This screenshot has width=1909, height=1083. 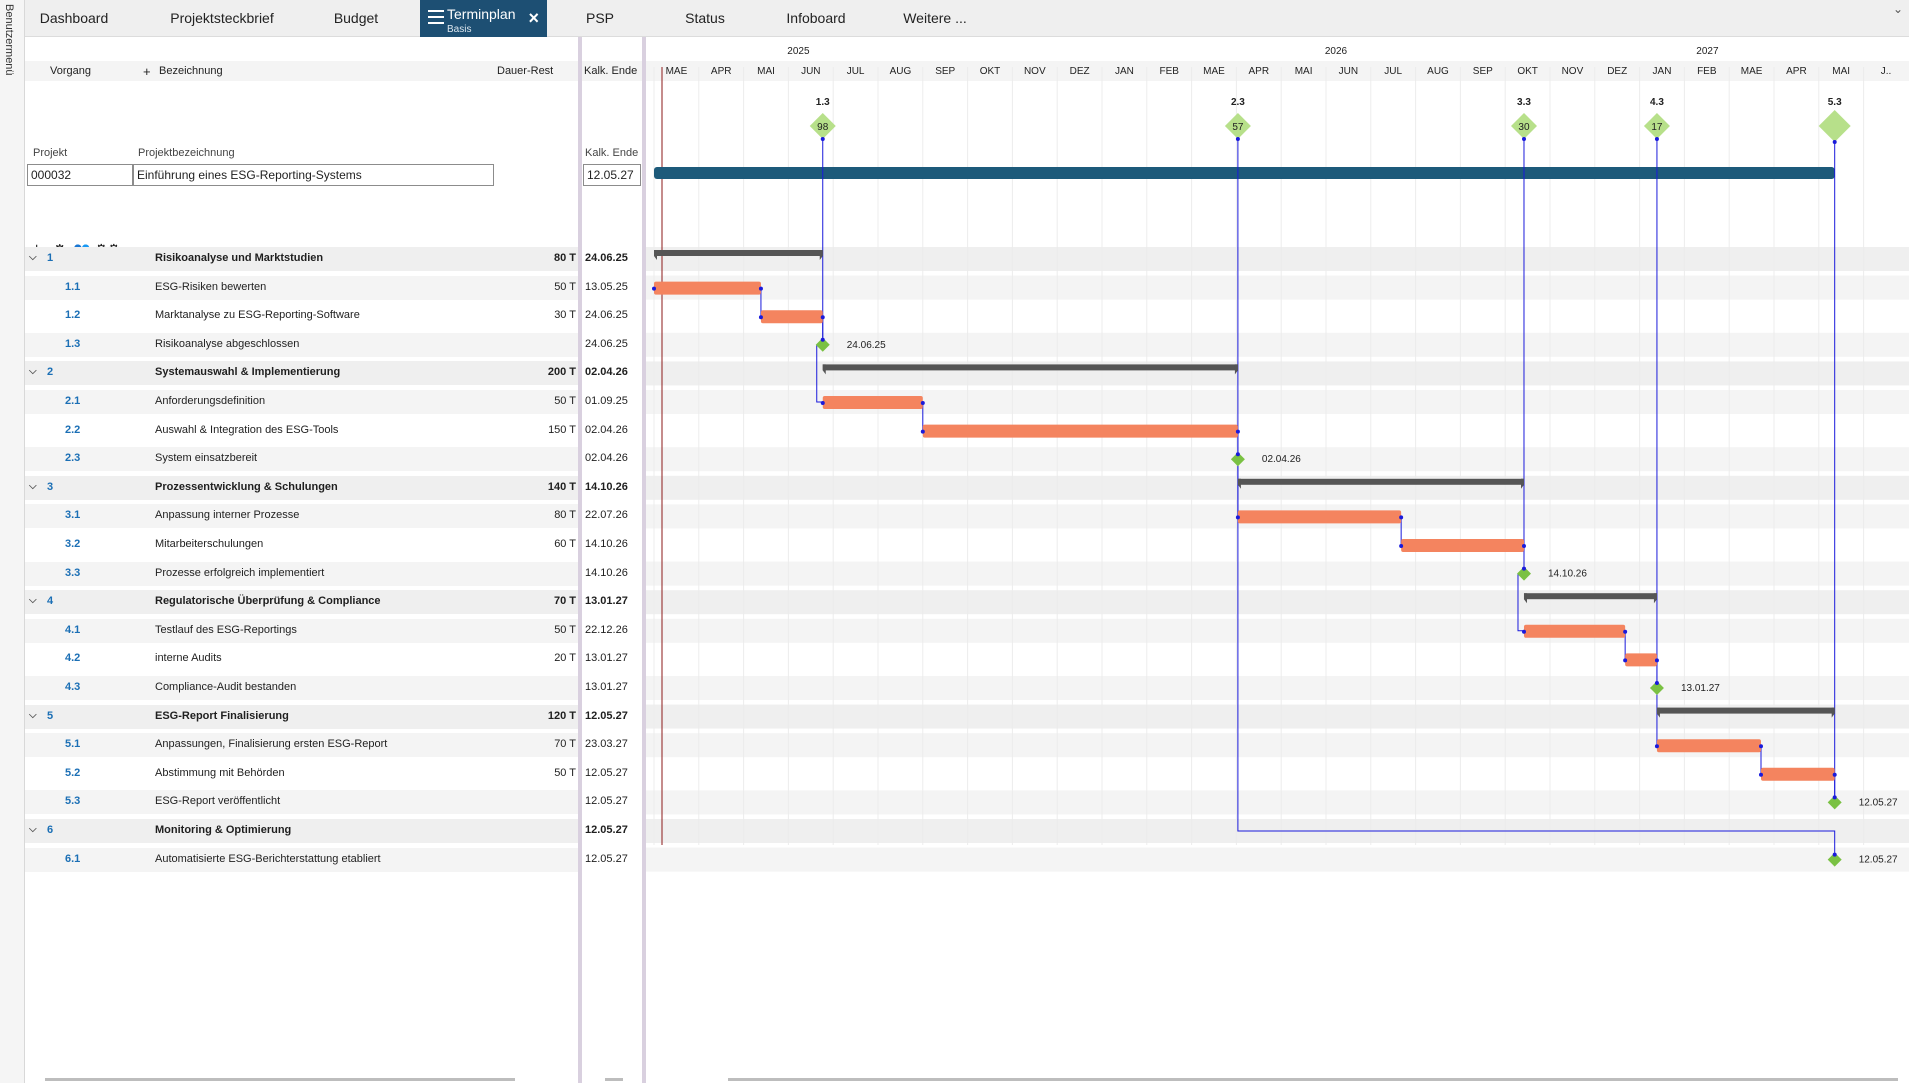 I want to click on task-name: Marktanalyse zu ESG-Reporting-Software, so click(x=257, y=315).